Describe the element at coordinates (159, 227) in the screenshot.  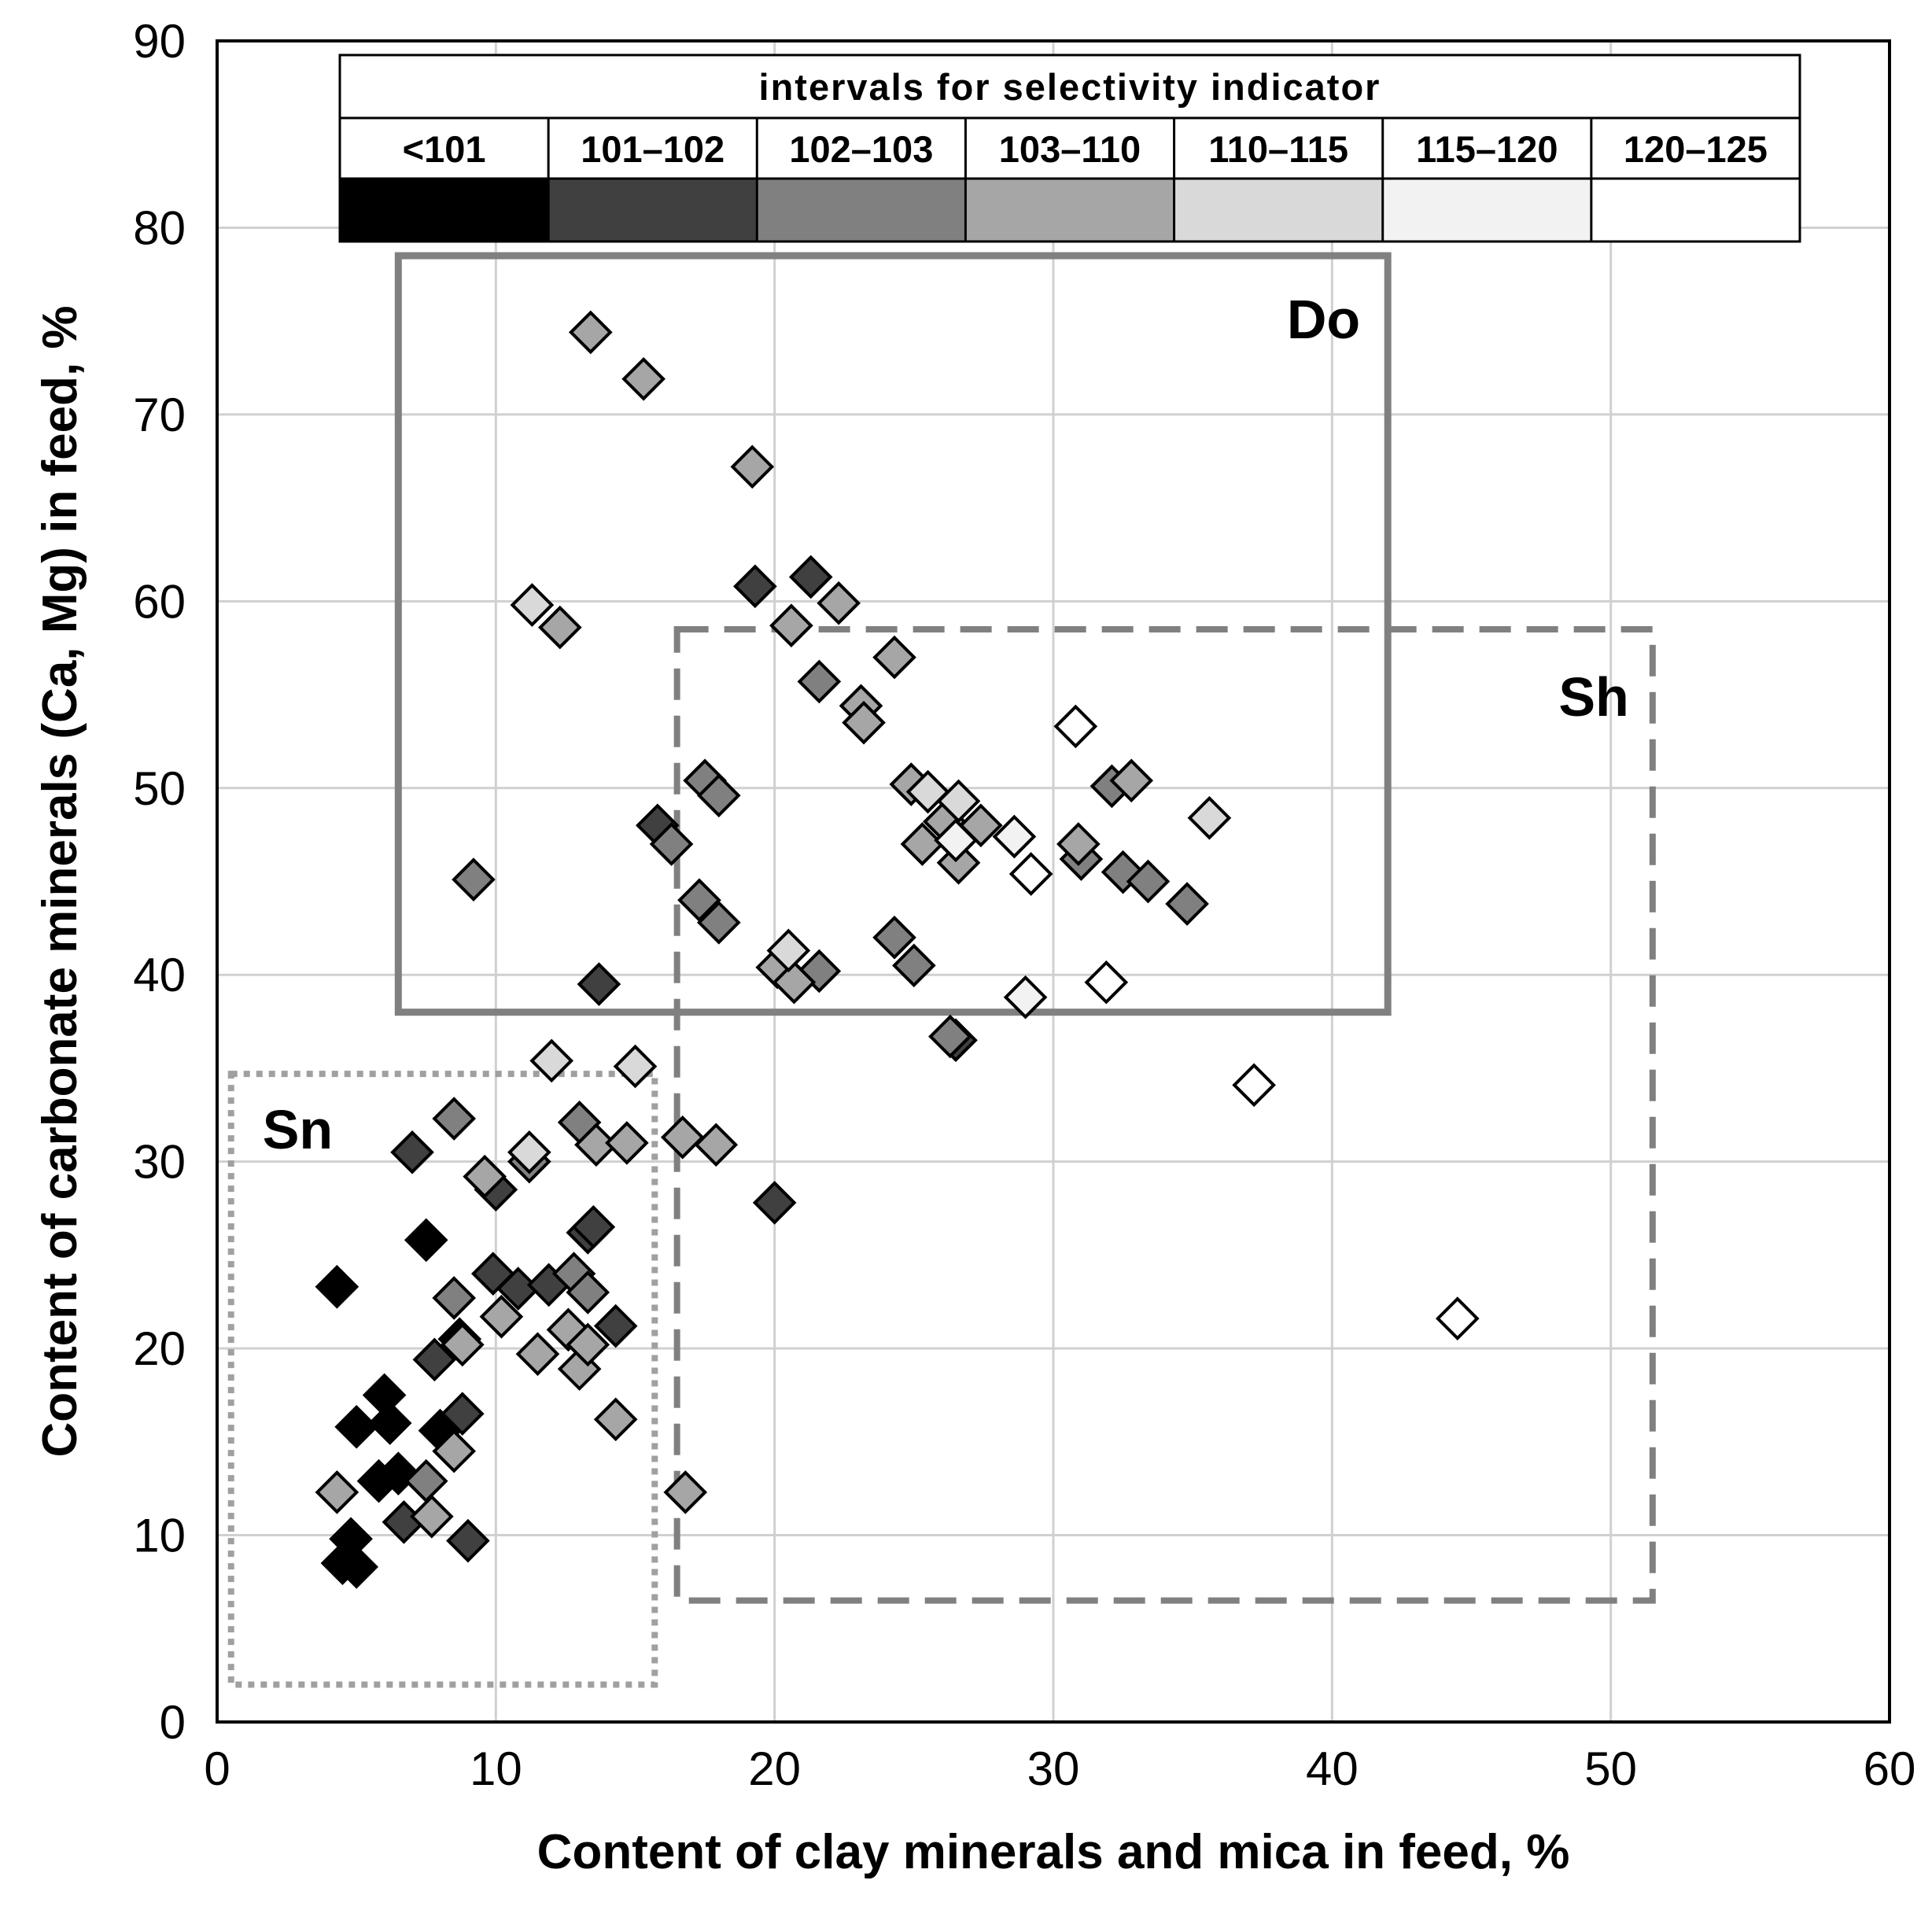
I see `y-tick-label: 80` at that location.